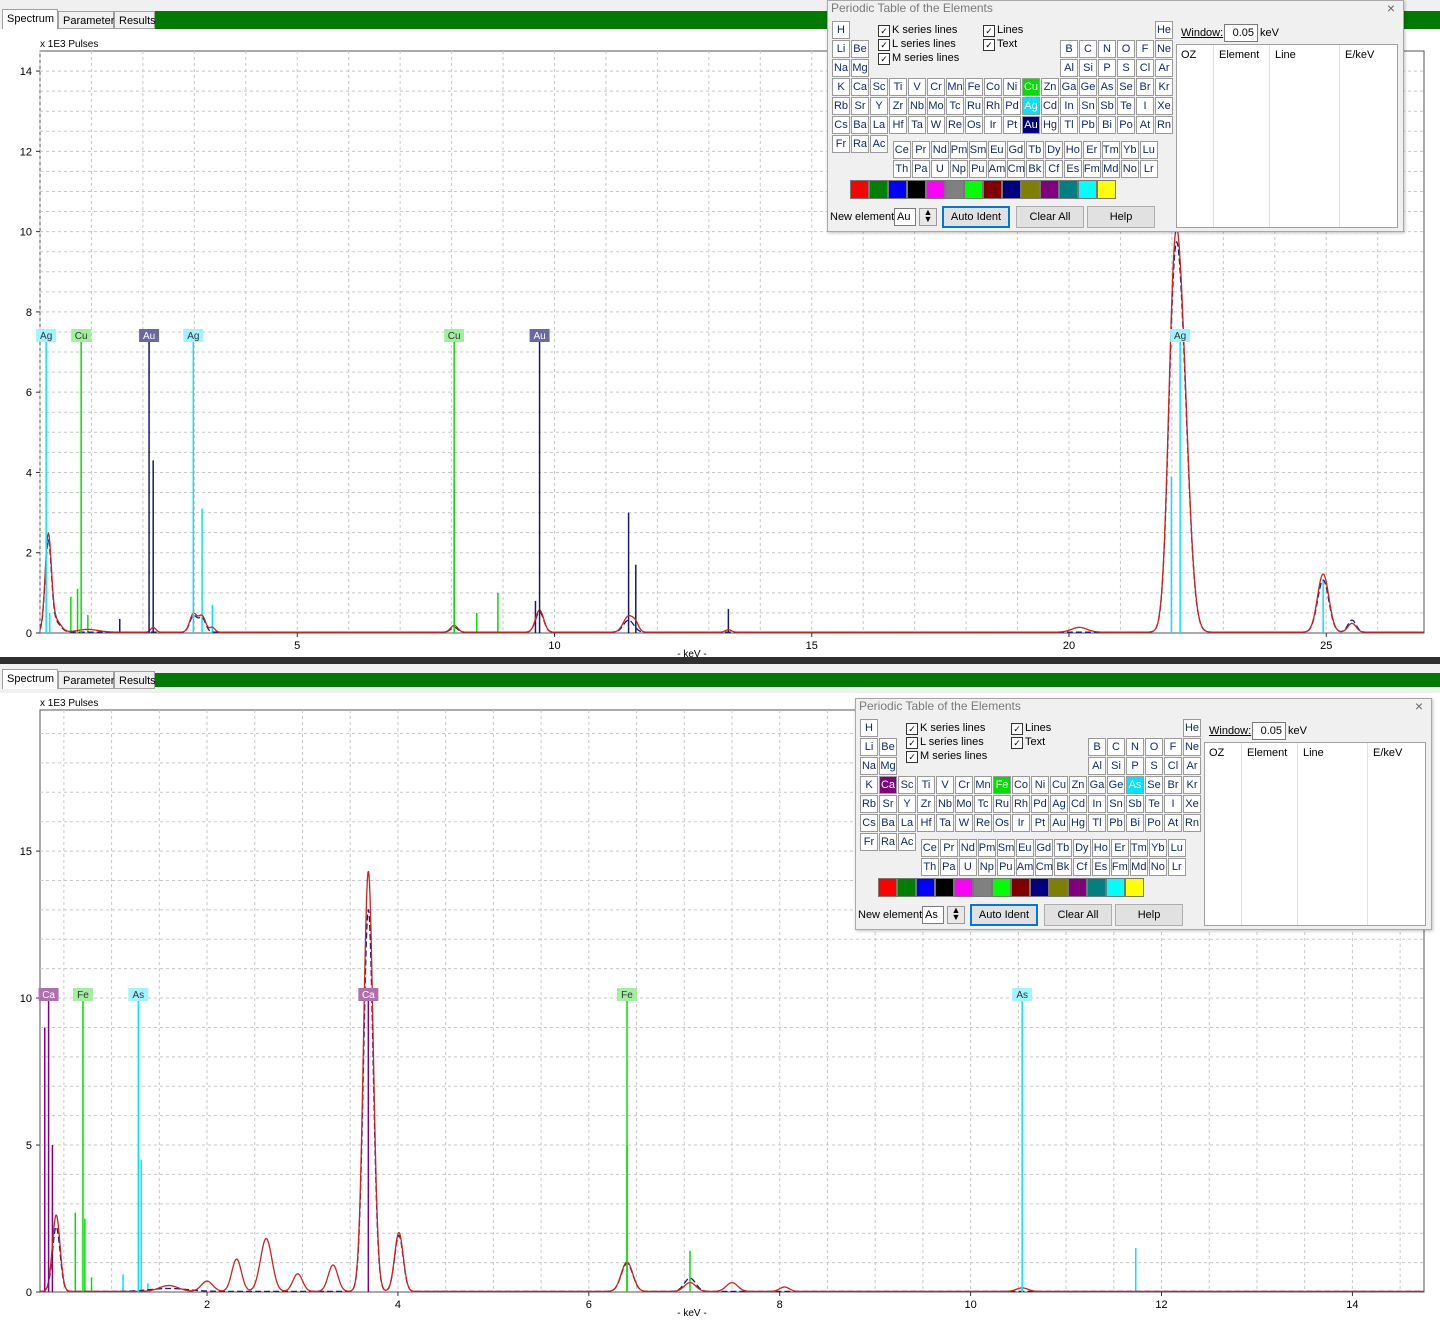 Image resolution: width=1440 pixels, height=1325 pixels. I want to click on element-pd: Pd, so click(1040, 804).